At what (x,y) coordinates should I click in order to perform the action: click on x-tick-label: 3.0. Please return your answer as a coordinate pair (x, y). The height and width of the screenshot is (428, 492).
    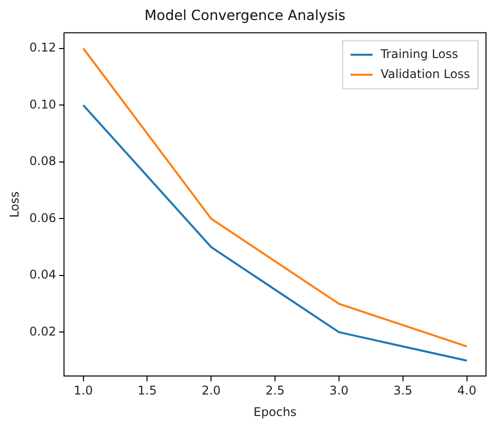
    Looking at the image, I should click on (339, 391).